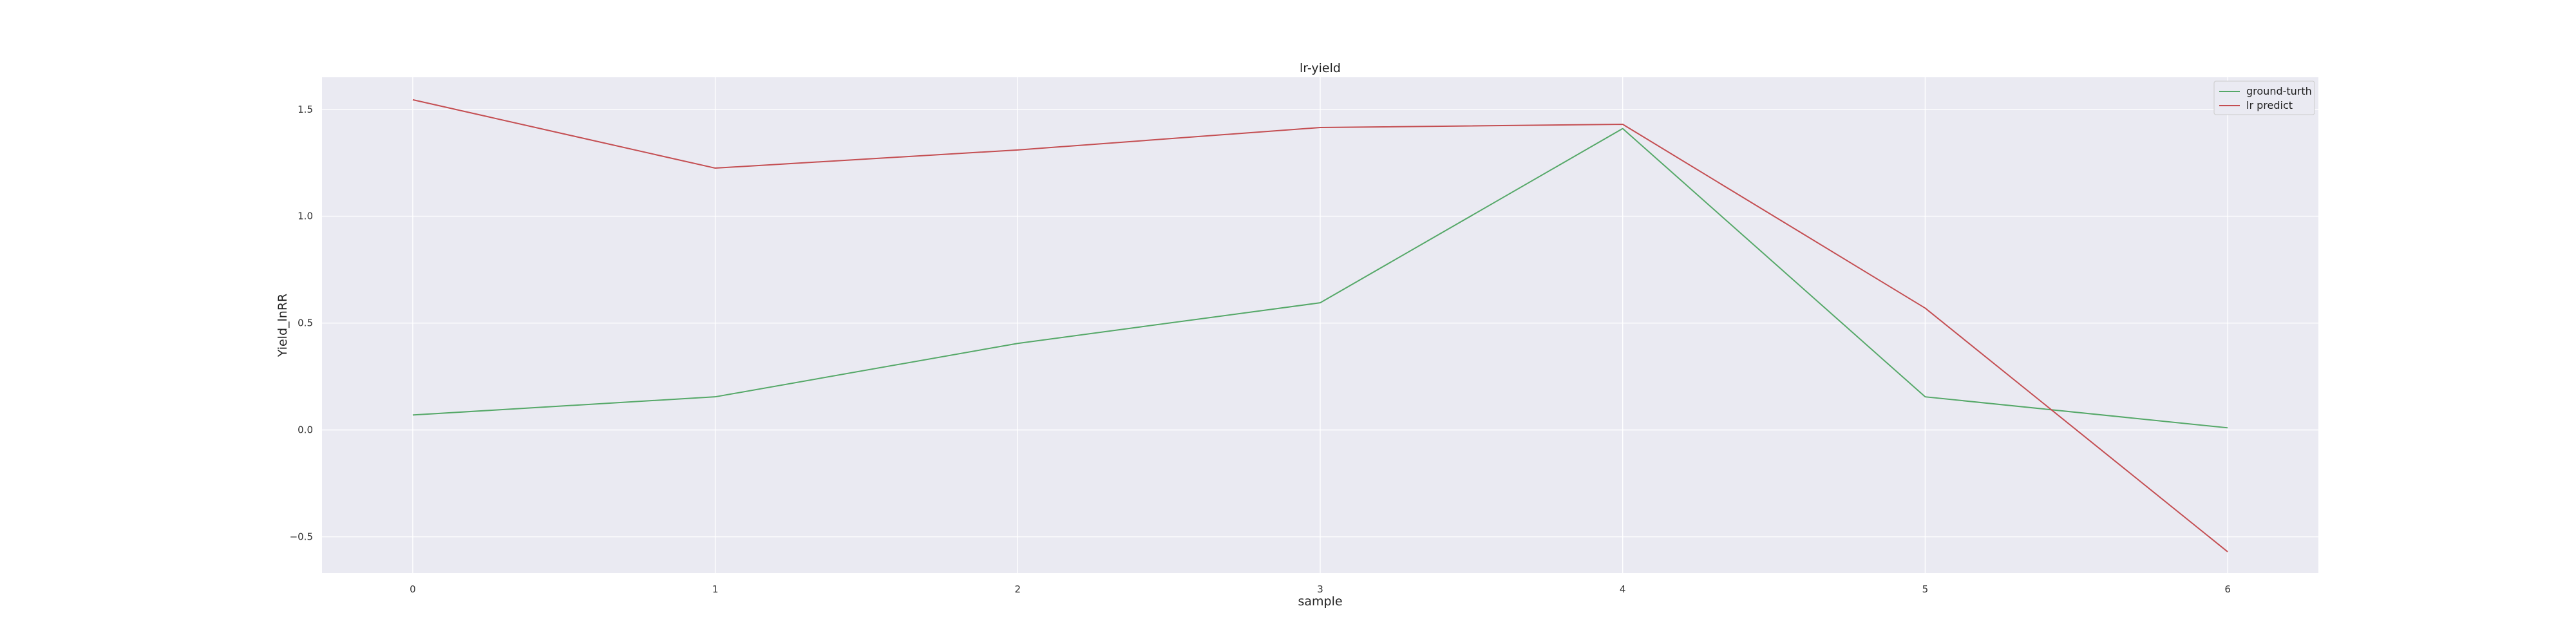 Image resolution: width=2576 pixels, height=644 pixels. Describe the element at coordinates (413, 589) in the screenshot. I see `x-tick-label: 0` at that location.